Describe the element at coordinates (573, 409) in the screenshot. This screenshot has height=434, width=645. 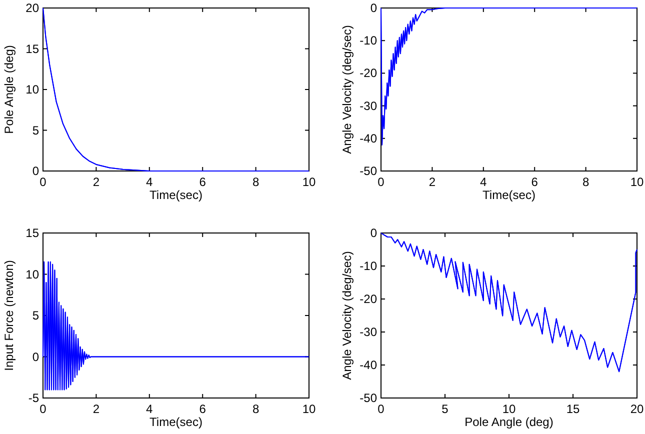
I see `x-tick-label: 15` at that location.